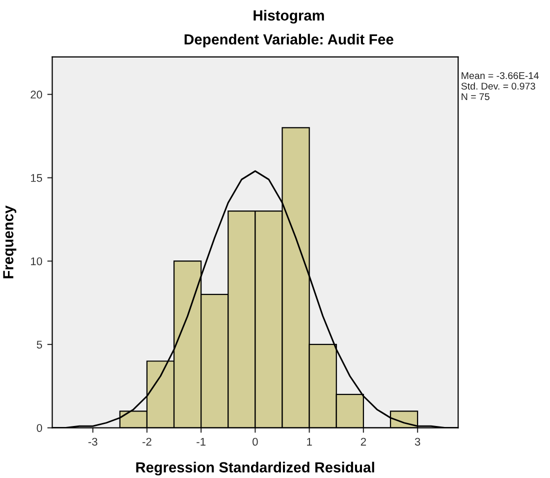 Image resolution: width=550 pixels, height=478 pixels. What do you see at coordinates (147, 442) in the screenshot?
I see `x-tick-label: -2` at bounding box center [147, 442].